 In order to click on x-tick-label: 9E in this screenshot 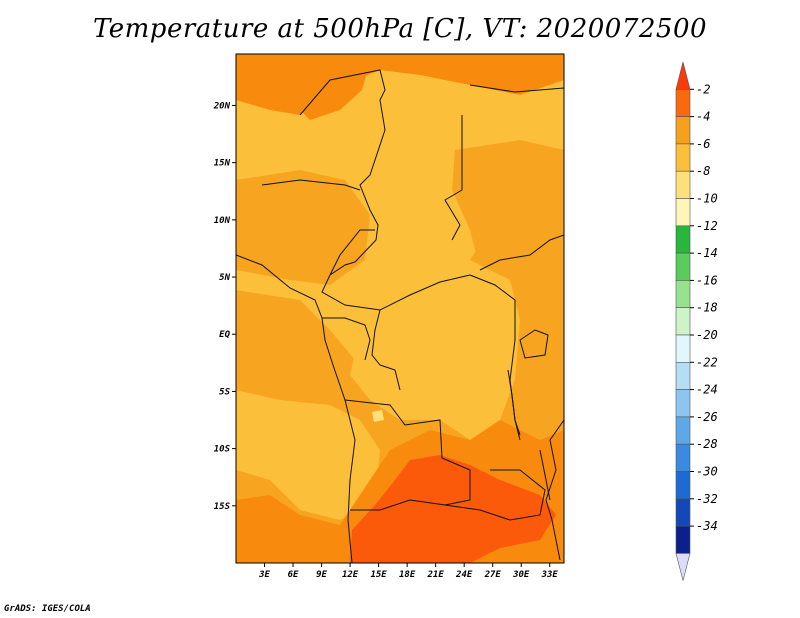, I will do `click(321, 575)`.